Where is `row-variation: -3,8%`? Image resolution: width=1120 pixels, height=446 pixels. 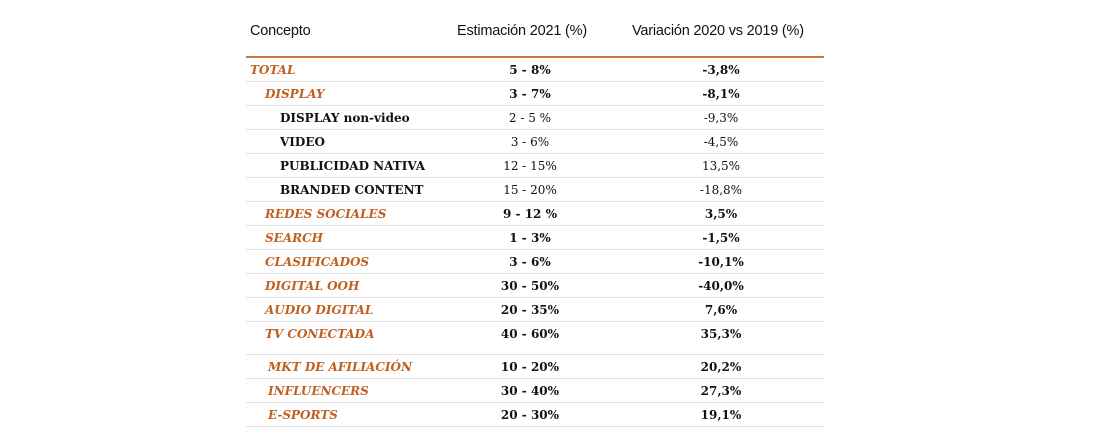 row-variation: -3,8% is located at coordinates (721, 70).